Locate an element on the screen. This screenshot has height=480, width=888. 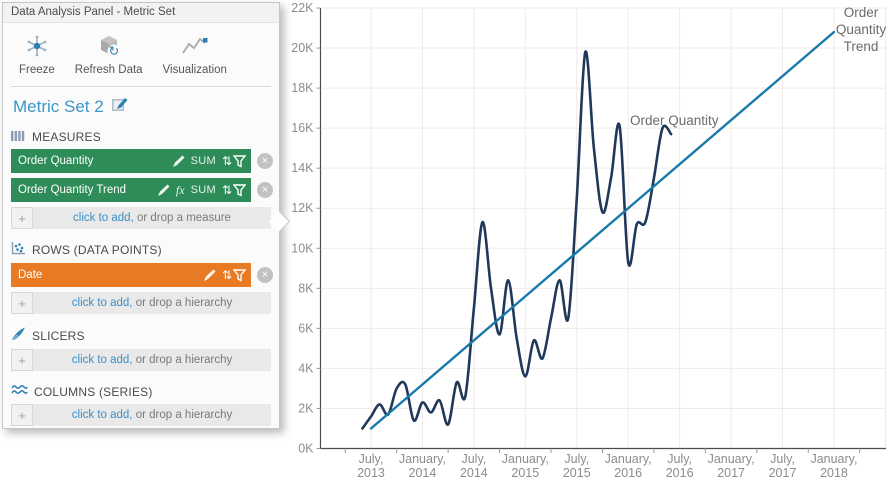
y-tick-label: 10K is located at coordinates (302, 248).